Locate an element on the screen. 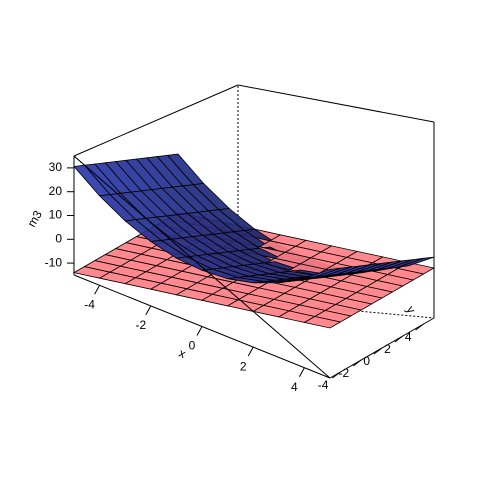 This screenshot has height=480, width=480. paraboloid-face is located at coordinates (322, 273).